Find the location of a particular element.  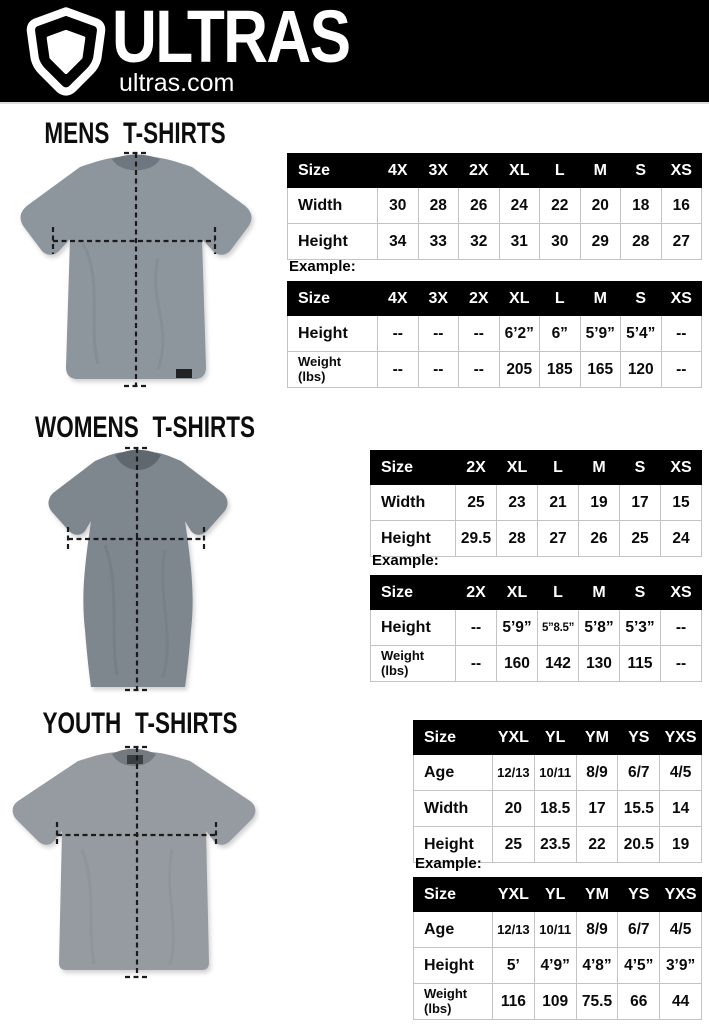

value-cell: 109 is located at coordinates (555, 1001).